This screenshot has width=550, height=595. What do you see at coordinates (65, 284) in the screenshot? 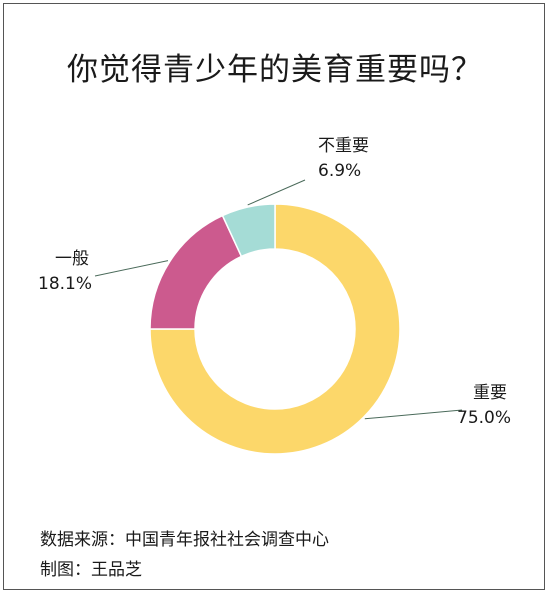
I see `slice-value-label: 18.1%` at bounding box center [65, 284].